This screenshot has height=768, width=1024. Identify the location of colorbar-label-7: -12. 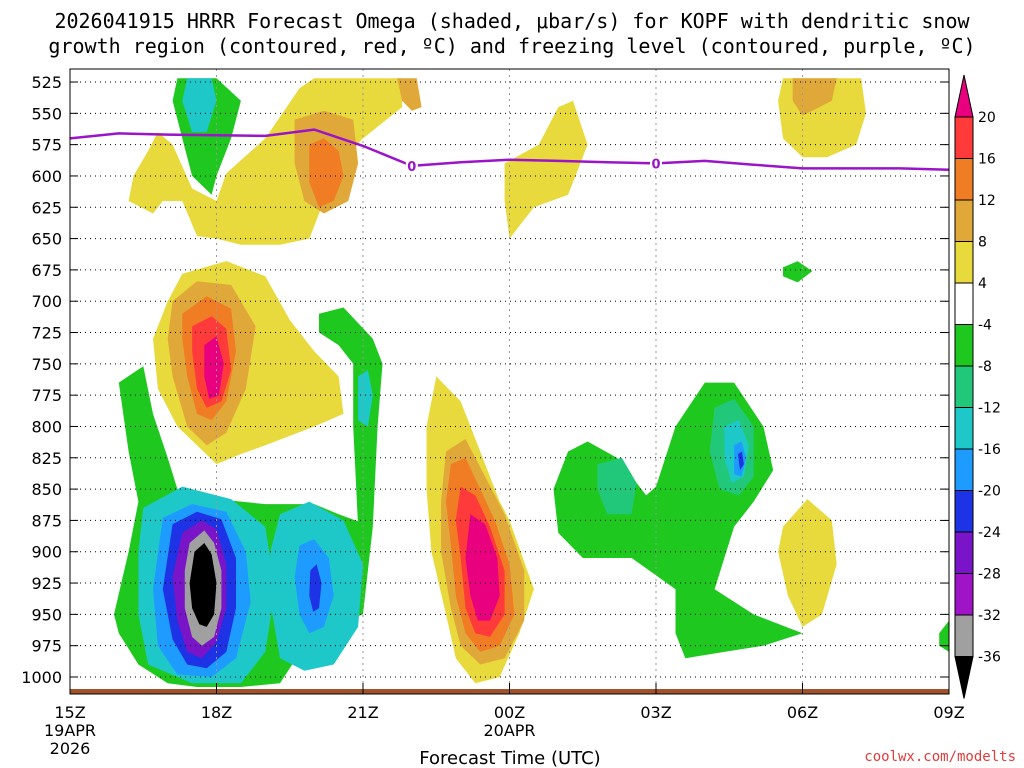
(989, 409).